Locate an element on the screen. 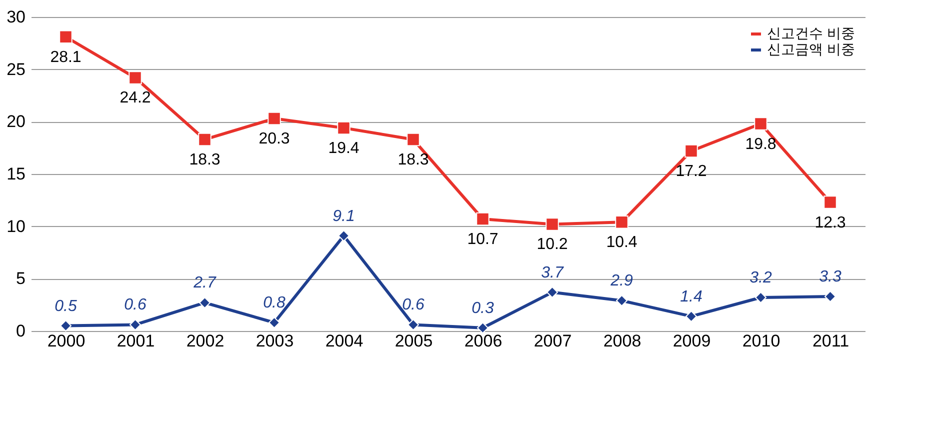  x-tick-label: 2007 is located at coordinates (553, 341).